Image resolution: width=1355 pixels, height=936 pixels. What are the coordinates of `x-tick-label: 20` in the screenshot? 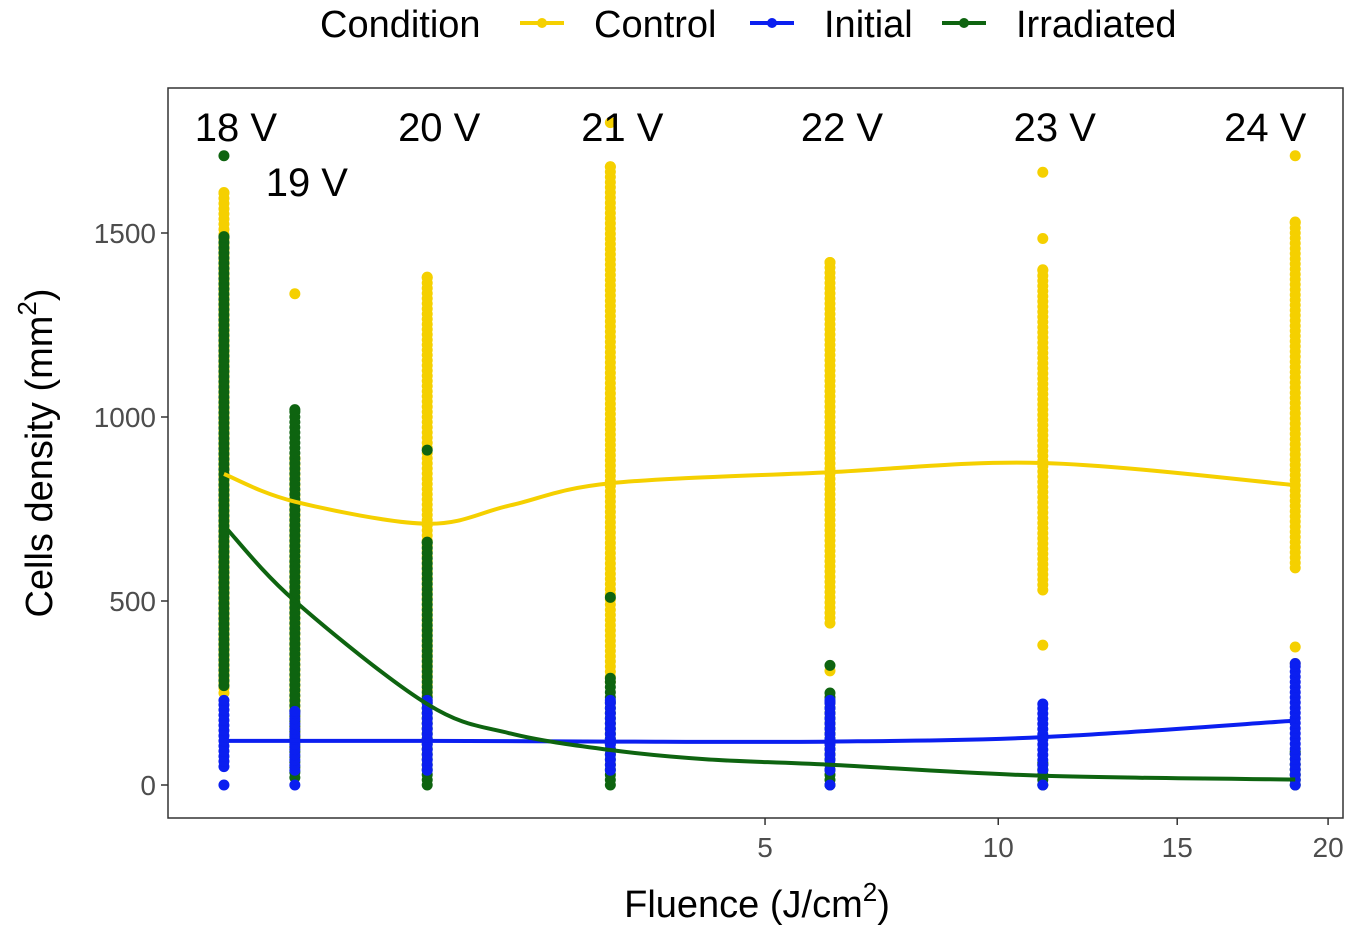 It's located at (1328, 847).